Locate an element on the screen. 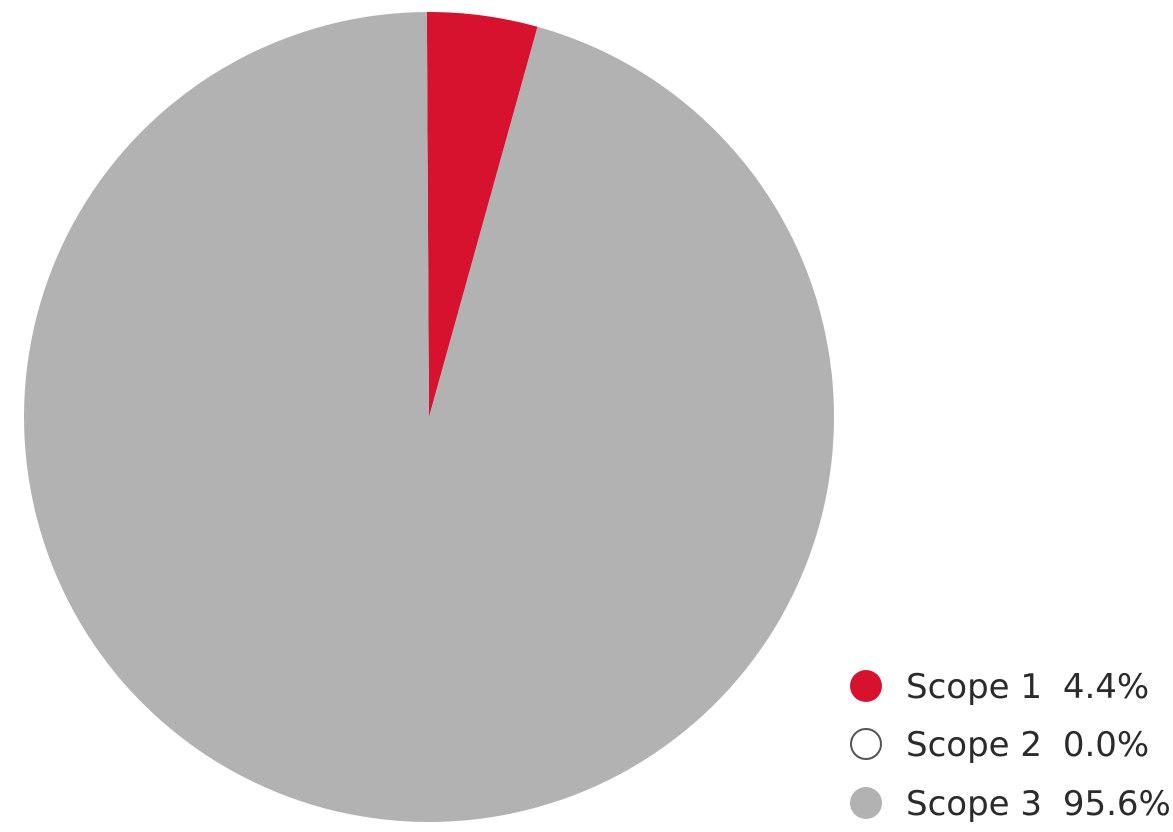 The height and width of the screenshot is (832, 1173). legend-item-scope-2: Scope 2 0.0% is located at coordinates (999, 745).